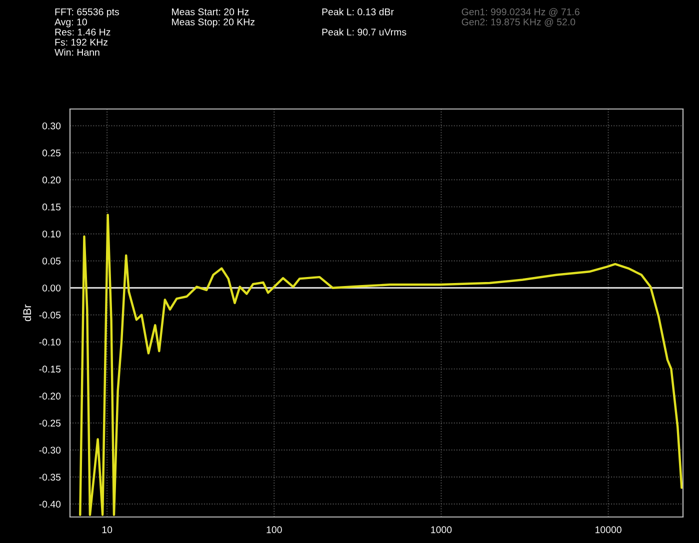 This screenshot has height=543, width=699. I want to click on y-tick-label: -0.10, so click(50, 342).